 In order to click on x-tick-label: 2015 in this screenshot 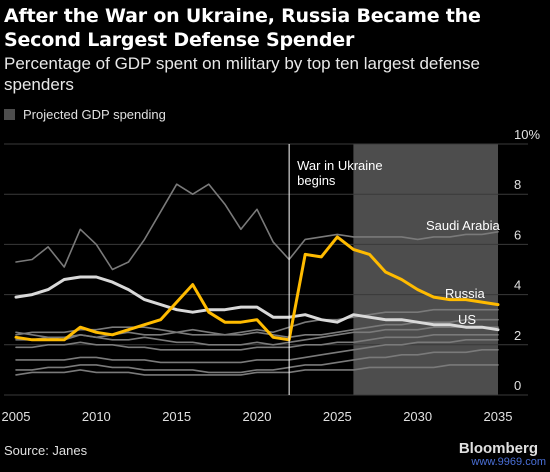, I will do `click(176, 416)`.